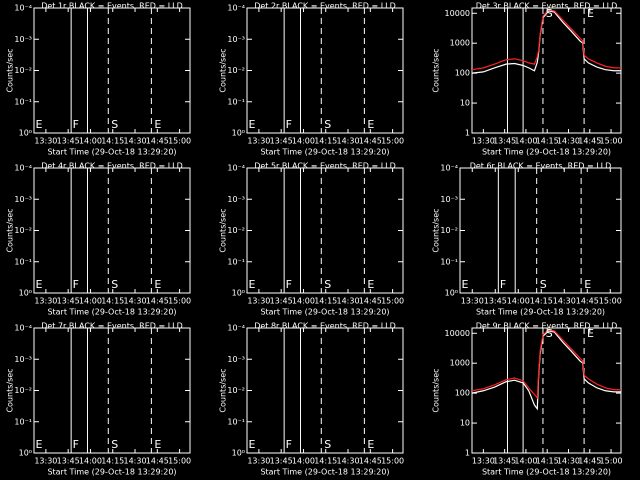 This screenshot has width=640, height=480. I want to click on panel-title: Det 5r BLACK = Events, RED = LLD, so click(325, 166).